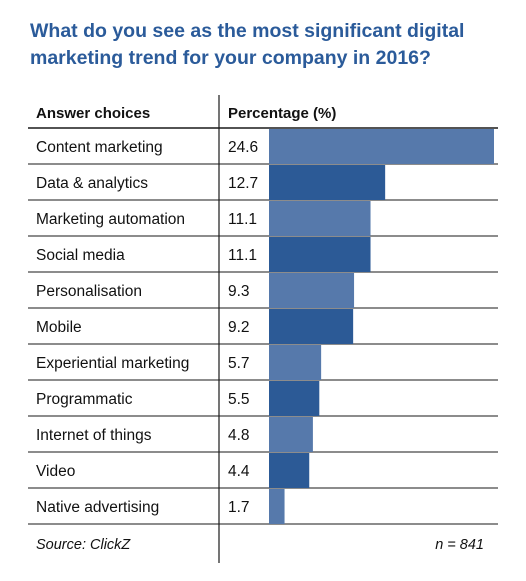 Image resolution: width=526 pixels, height=581 pixels. I want to click on value-label: 9.2, so click(239, 327).